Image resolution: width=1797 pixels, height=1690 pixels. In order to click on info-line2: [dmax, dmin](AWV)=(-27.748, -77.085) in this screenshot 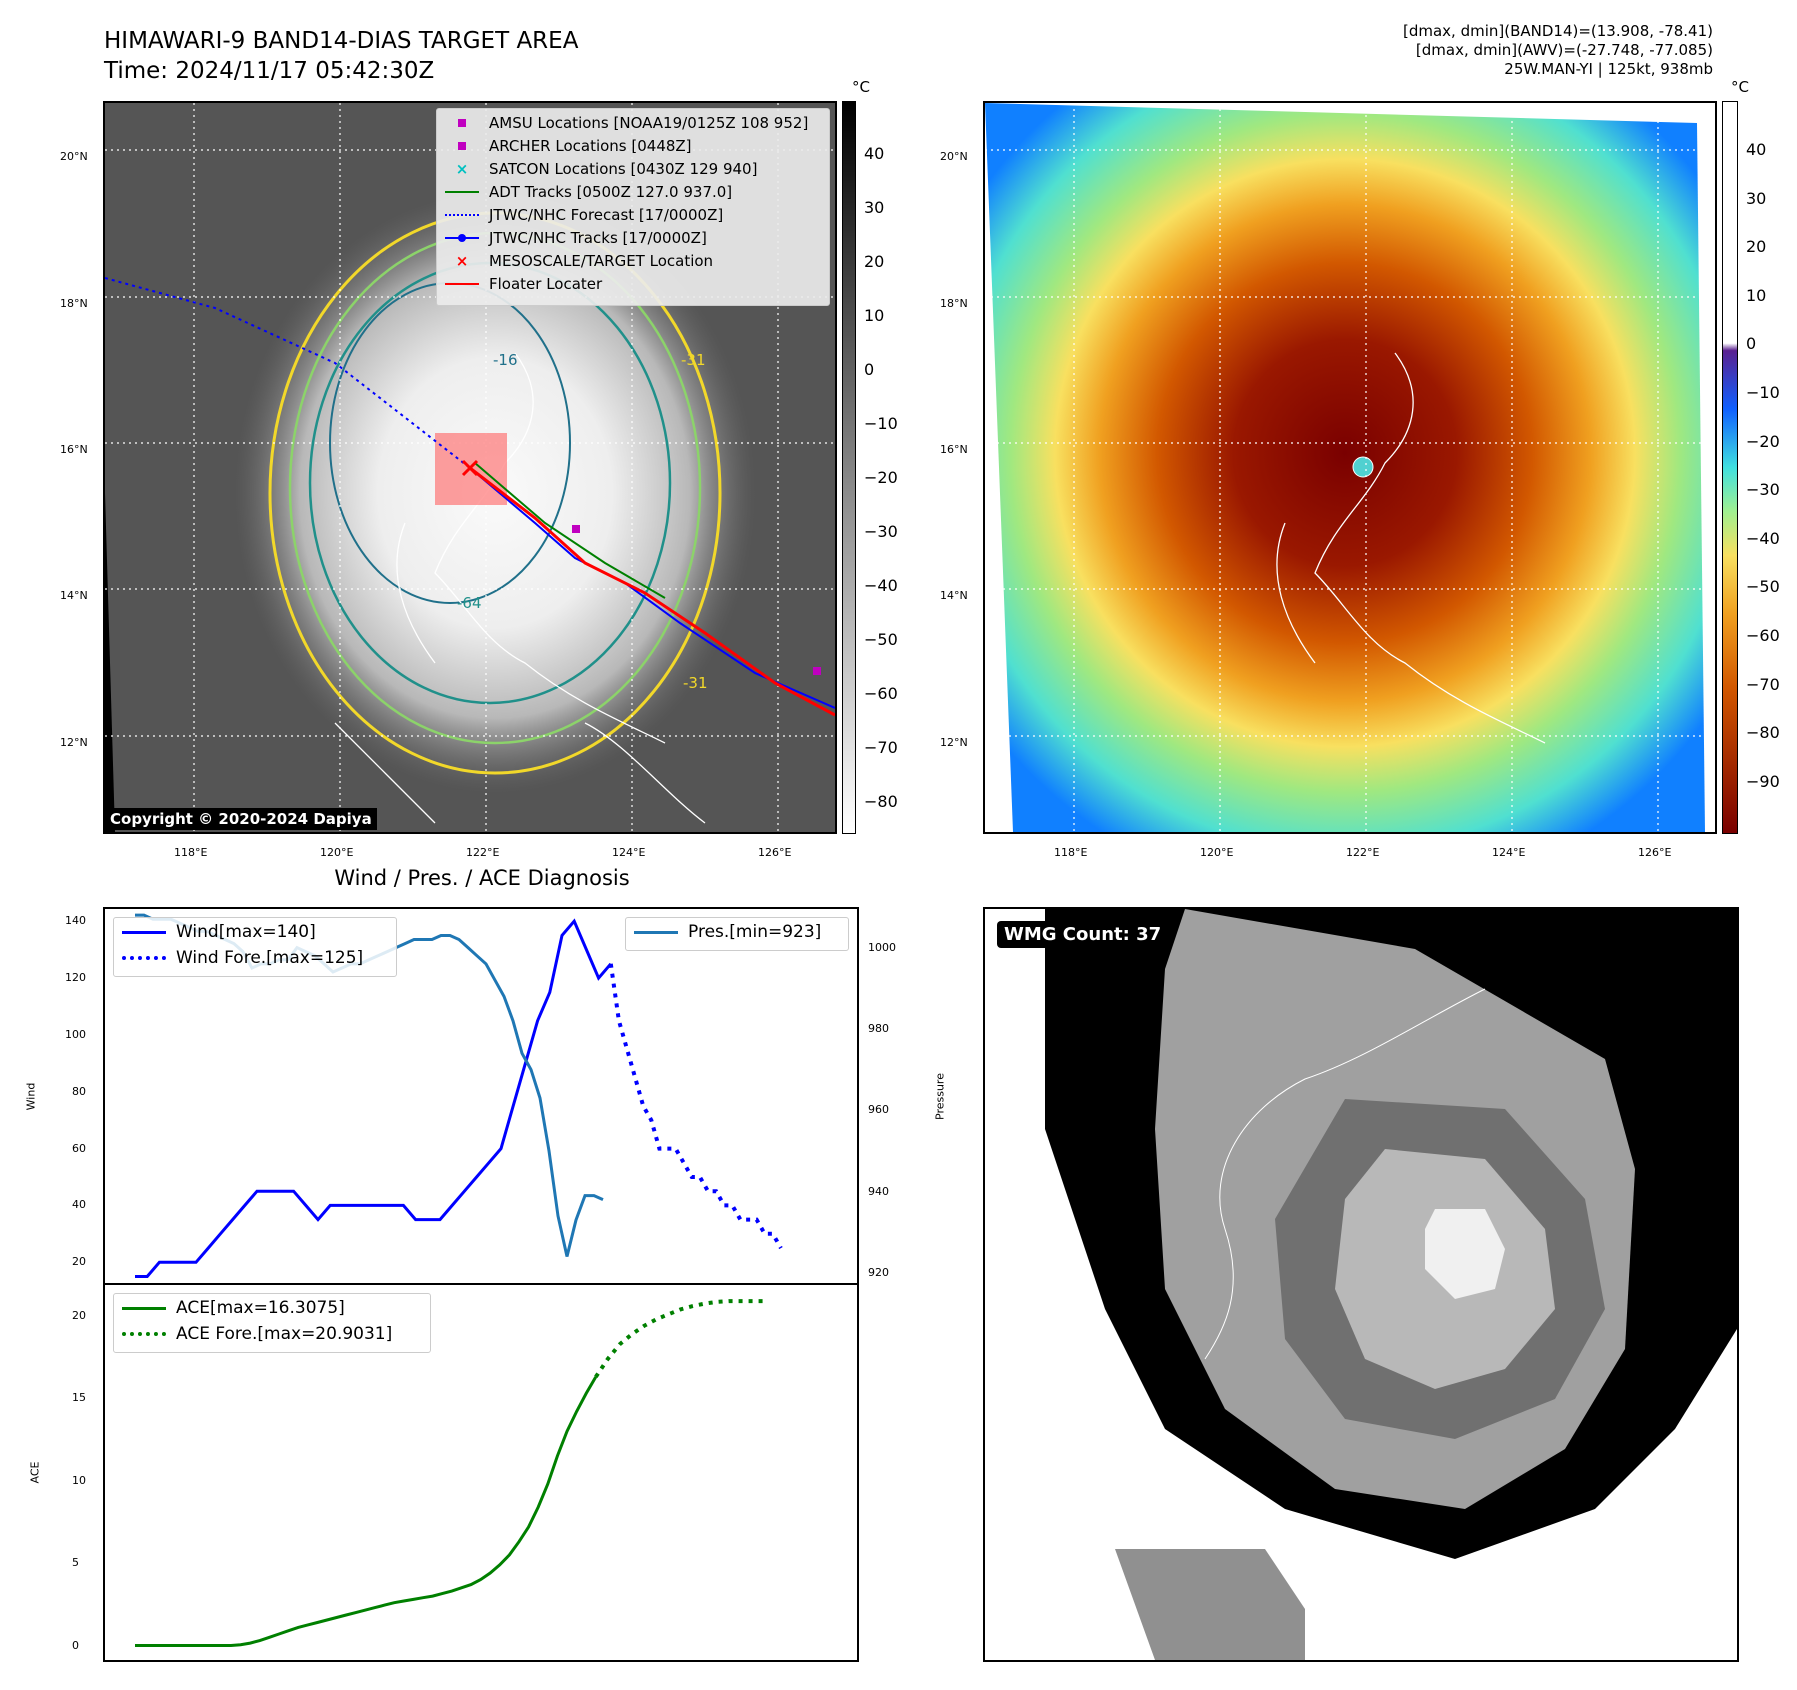, I will do `click(1564, 50)`.